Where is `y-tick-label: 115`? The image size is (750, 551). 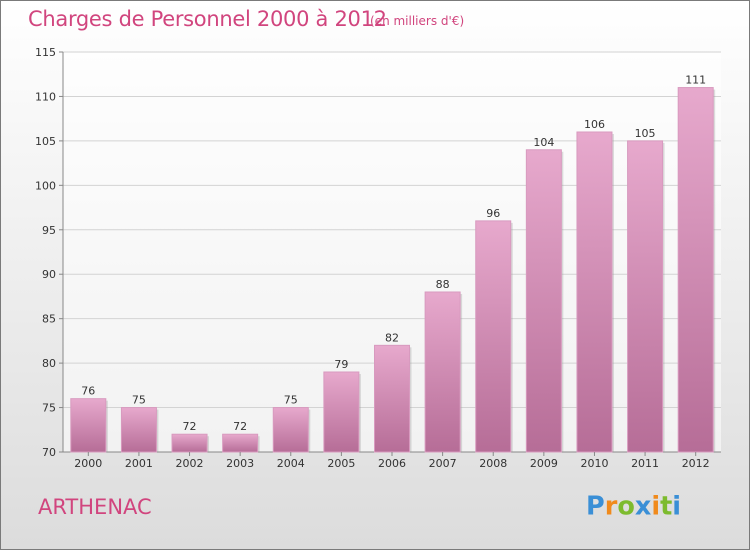
y-tick-label: 115 is located at coordinates (45, 52).